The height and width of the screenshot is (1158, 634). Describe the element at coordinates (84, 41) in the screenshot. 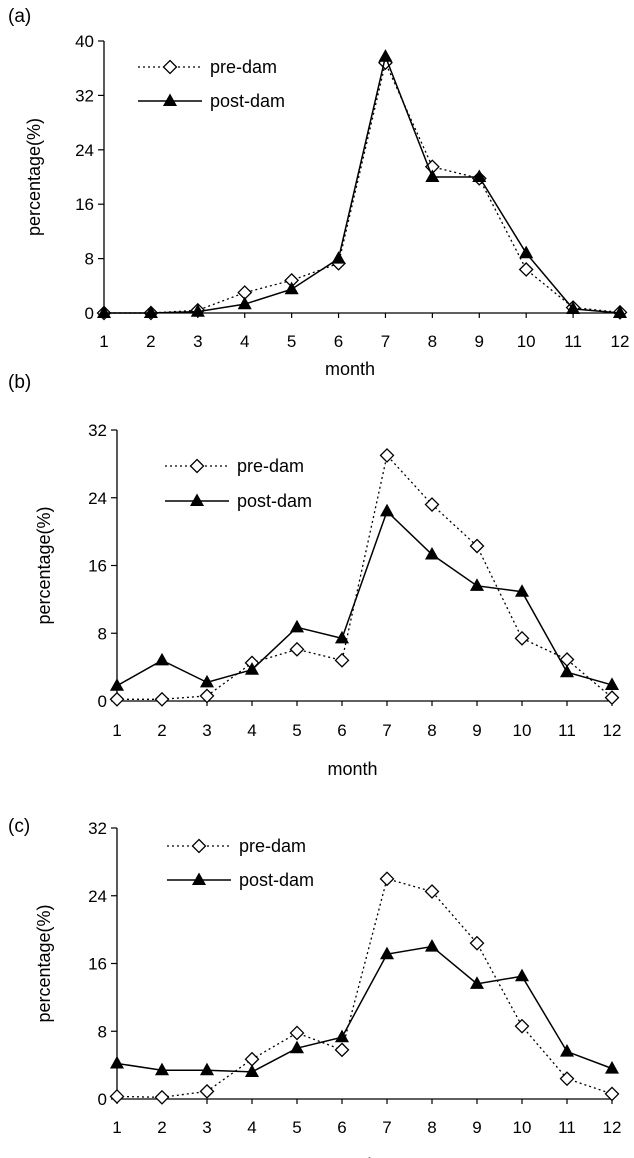

I see `y-tick-label: 40` at that location.